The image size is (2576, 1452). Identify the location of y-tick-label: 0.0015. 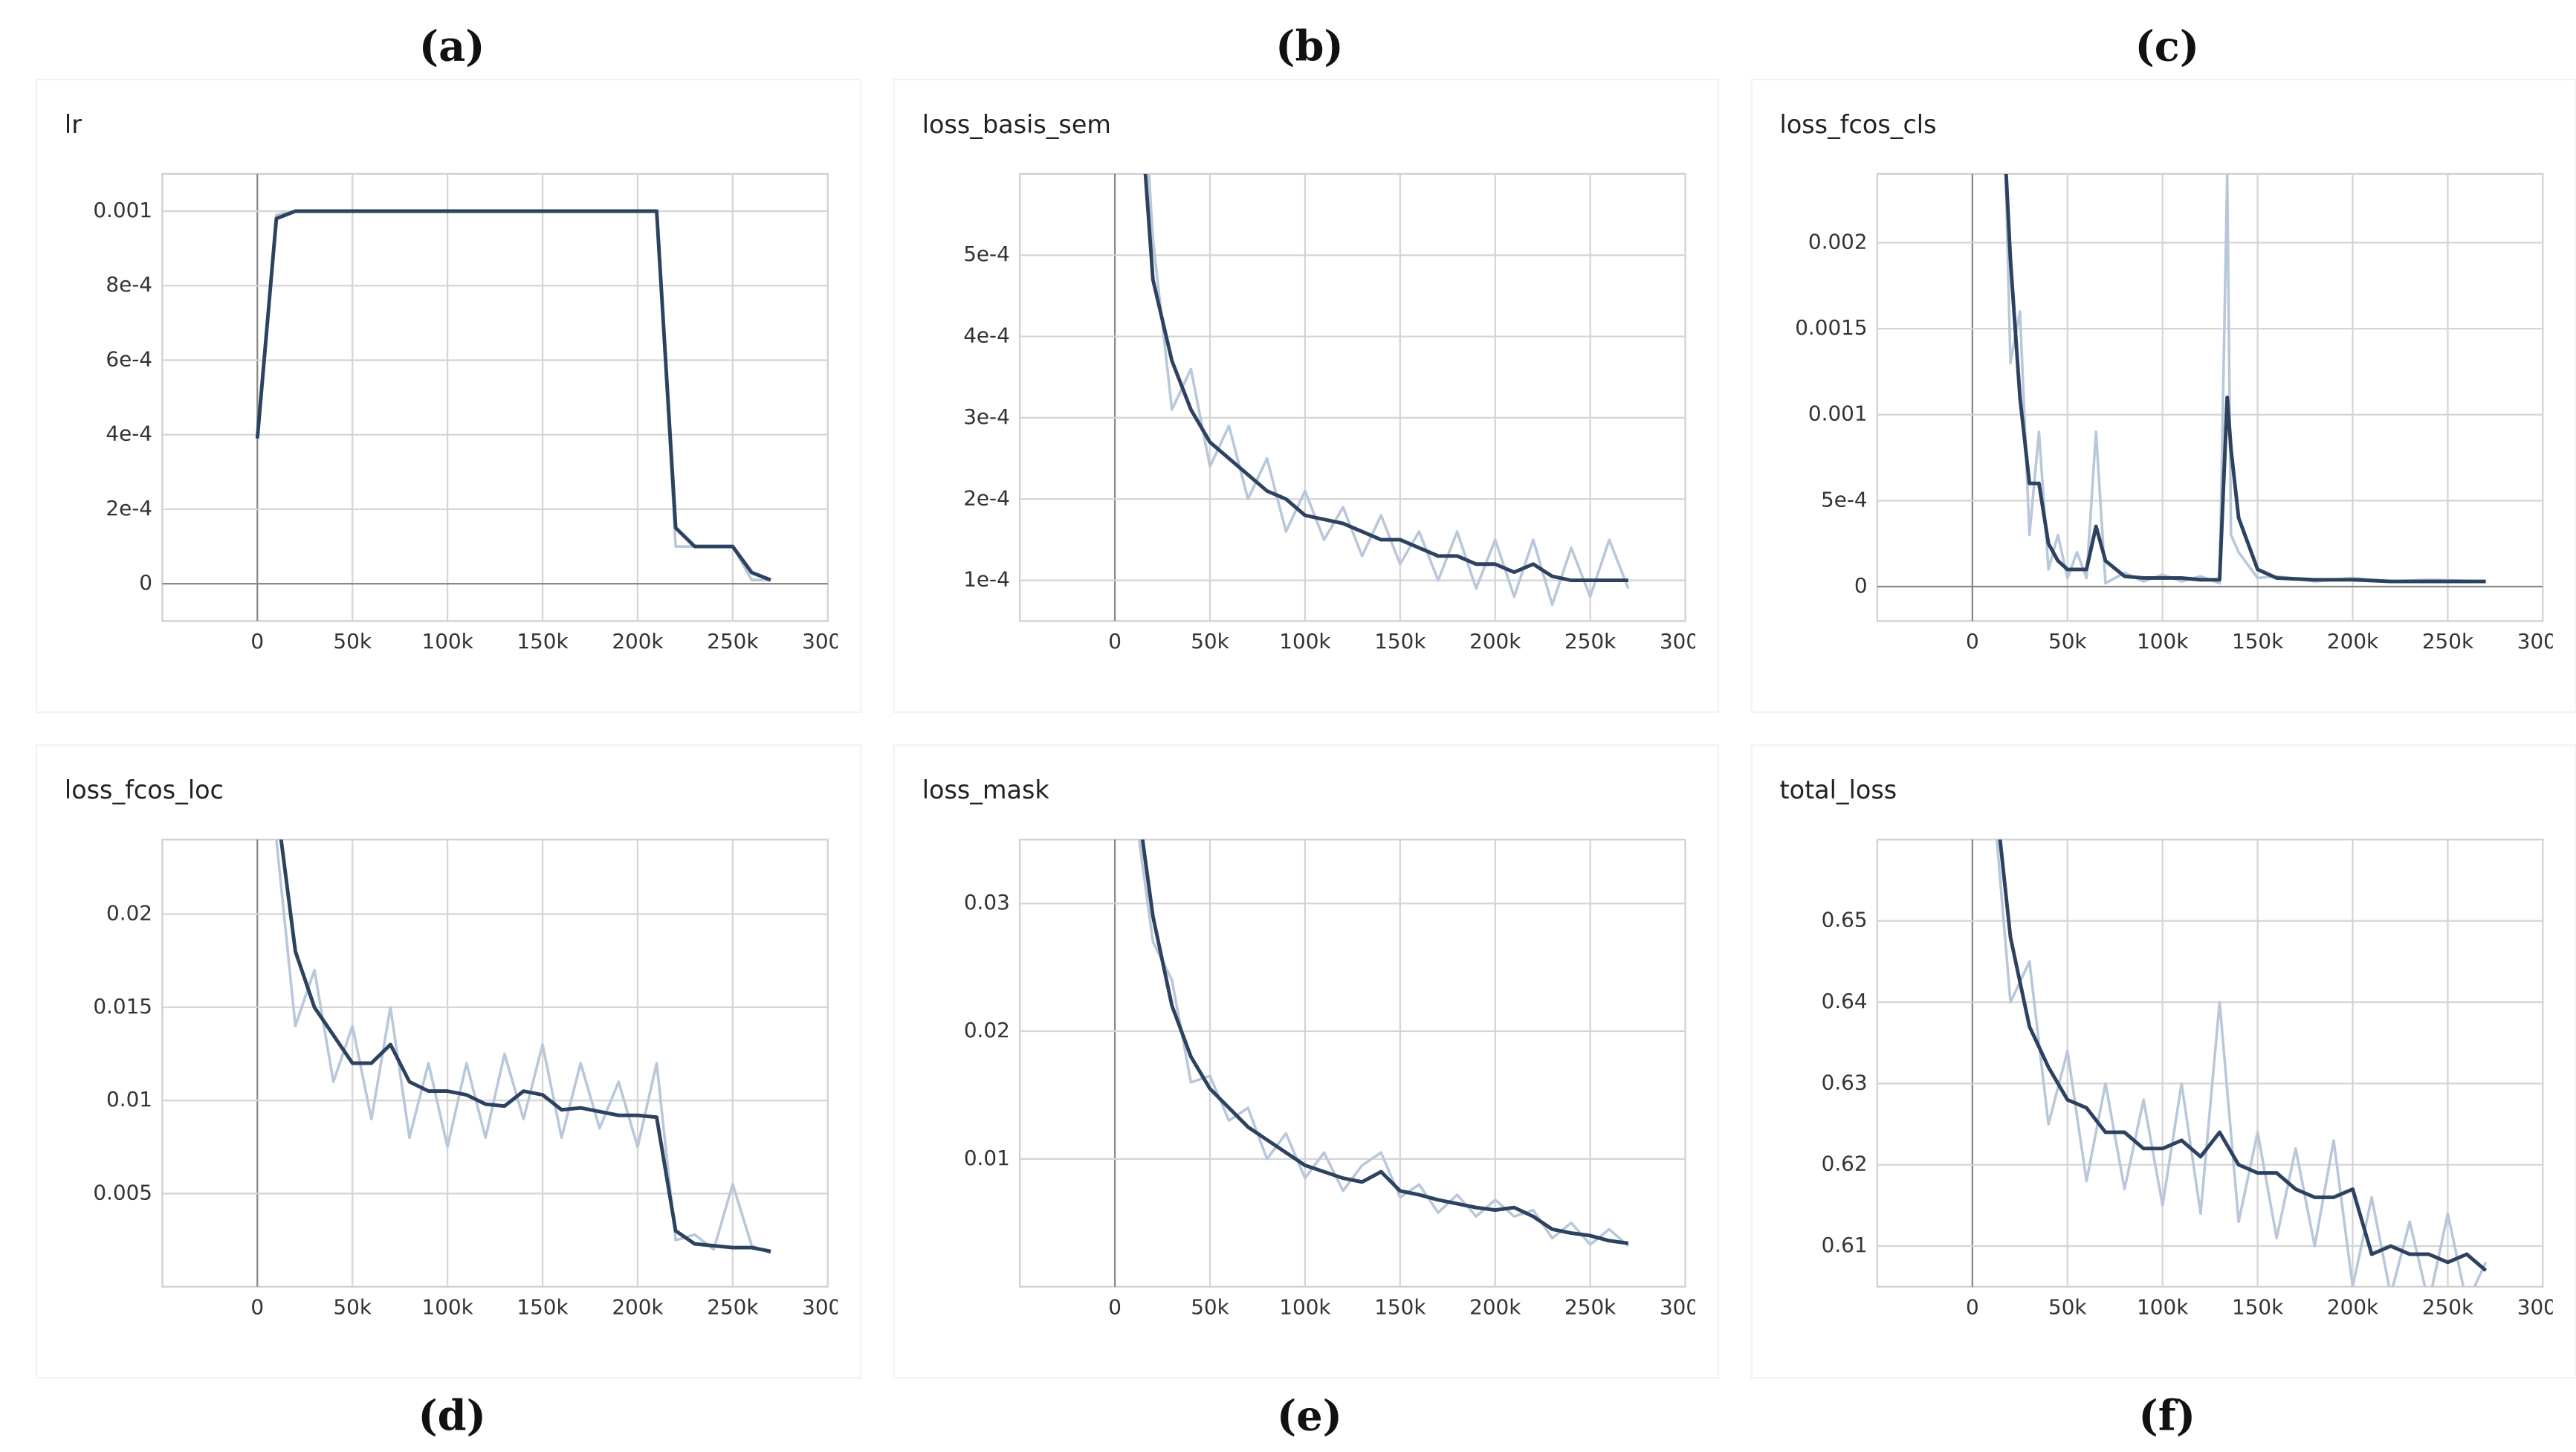
(1831, 328).